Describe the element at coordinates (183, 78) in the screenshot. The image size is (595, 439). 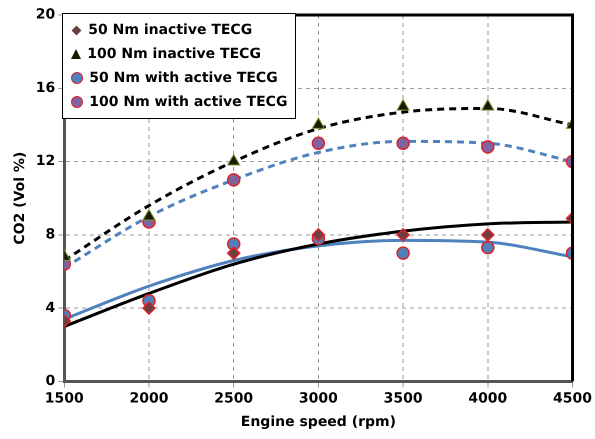
I see `legend-label: 50 Nm with active TECG` at that location.